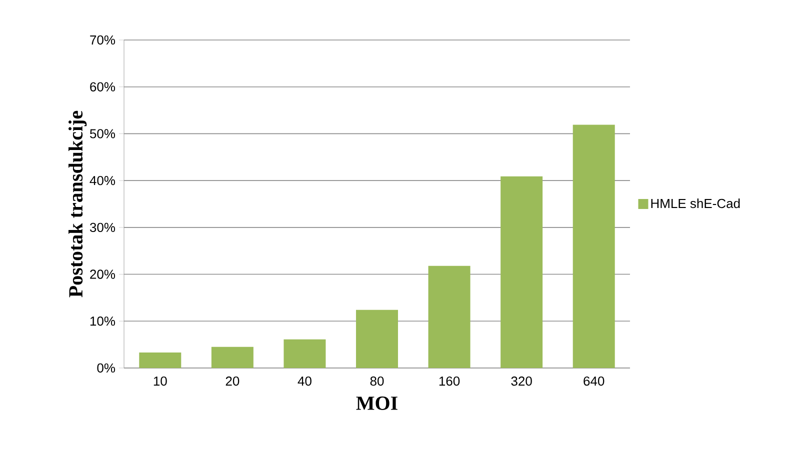 This screenshot has height=452, width=801. What do you see at coordinates (103, 181) in the screenshot?
I see `y-tick-label: 40%` at bounding box center [103, 181].